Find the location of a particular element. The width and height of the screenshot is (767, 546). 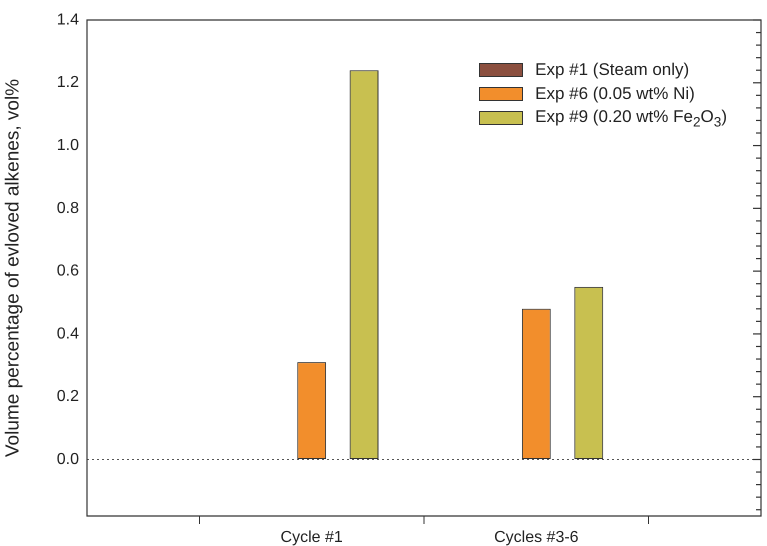

legend-label: Exp #6 (0.05 wt% Ni) is located at coordinates (615, 94).